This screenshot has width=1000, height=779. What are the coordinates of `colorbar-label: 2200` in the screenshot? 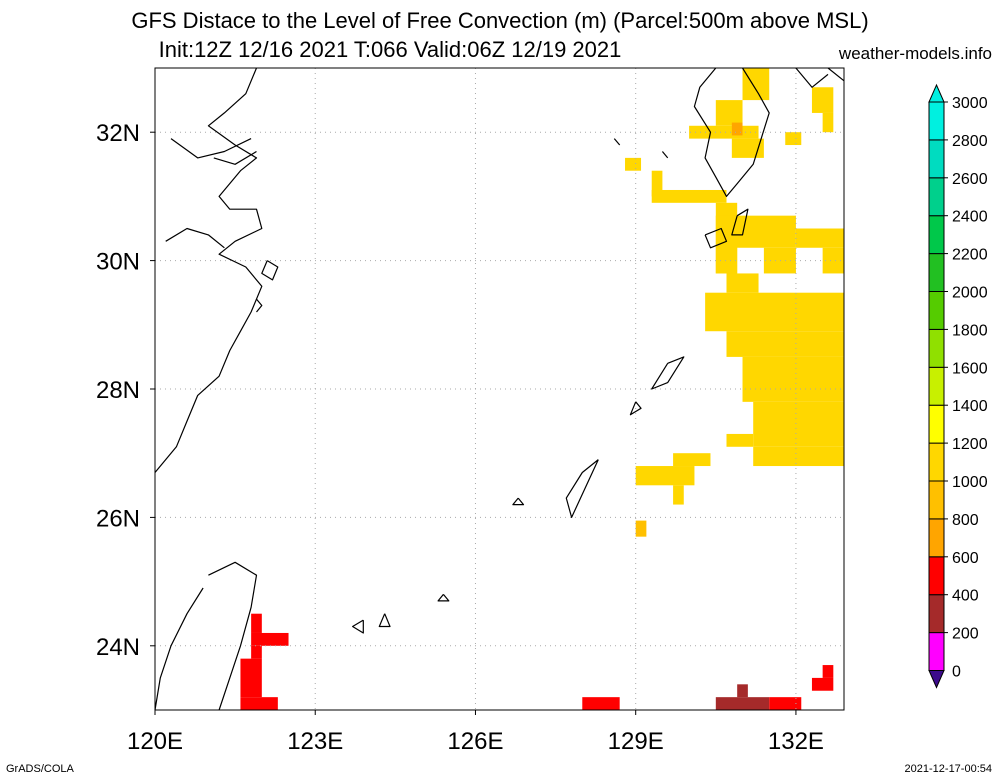 It's located at (970, 255).